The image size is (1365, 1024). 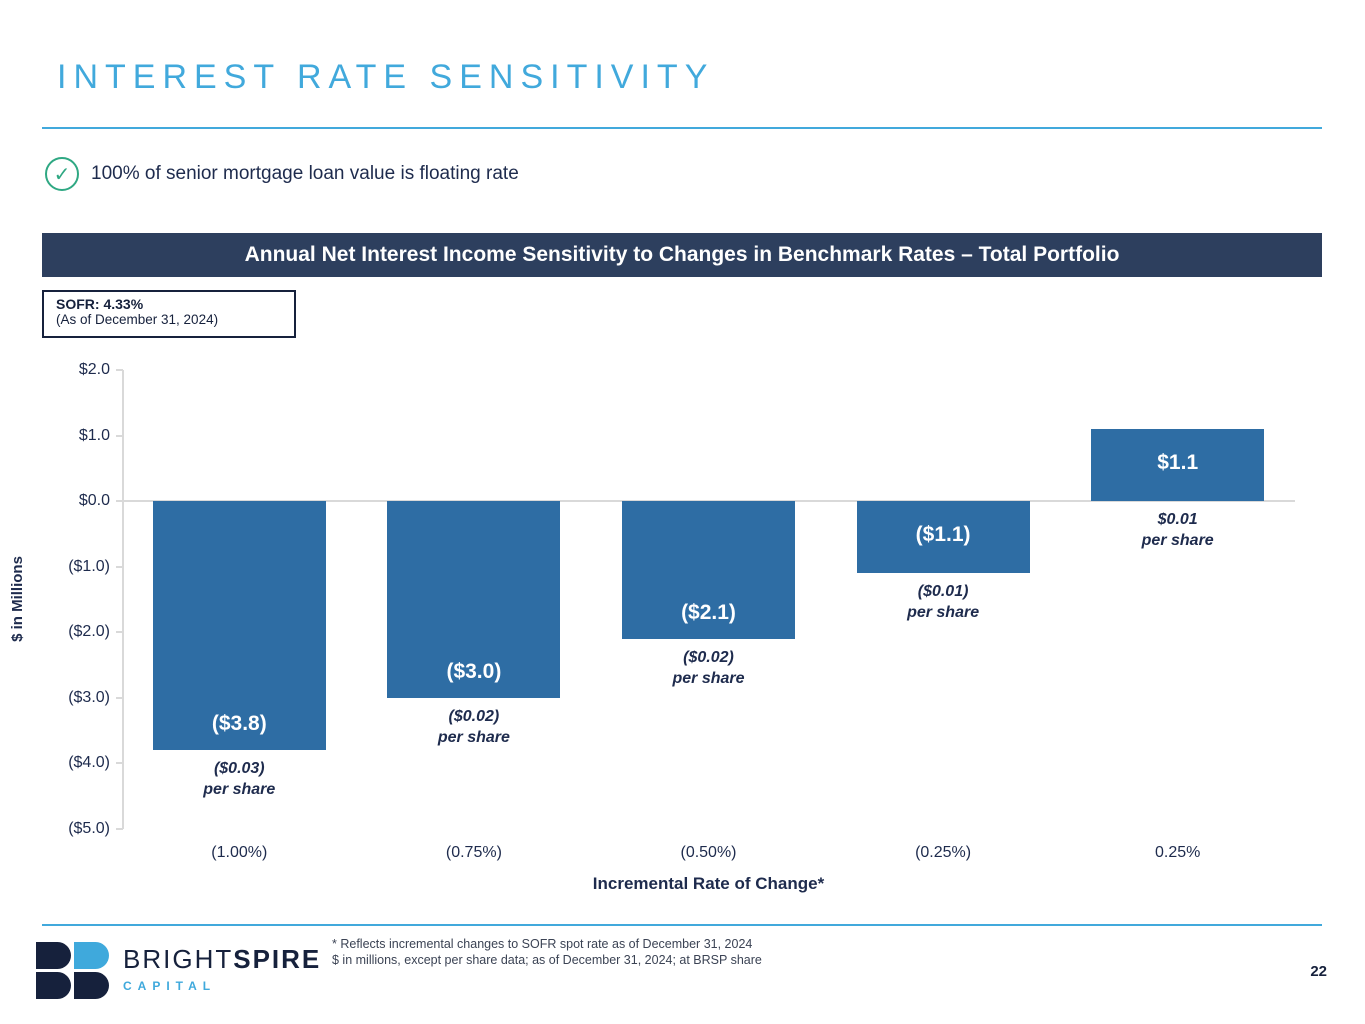 I want to click on brightspire-logo: BRIGHTSPIRE CAPITAL, so click(x=178, y=970).